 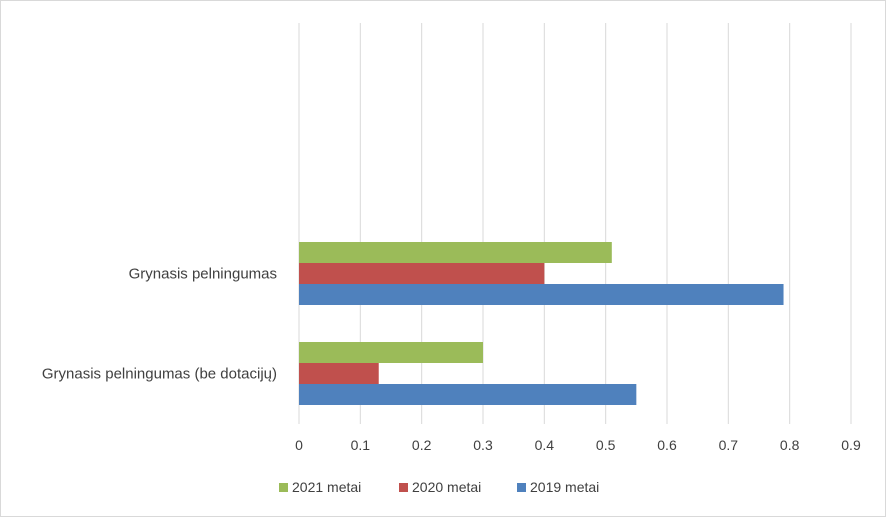 I want to click on category-label: Grynasis pelningumas (be dotacijų), so click(x=159, y=374).